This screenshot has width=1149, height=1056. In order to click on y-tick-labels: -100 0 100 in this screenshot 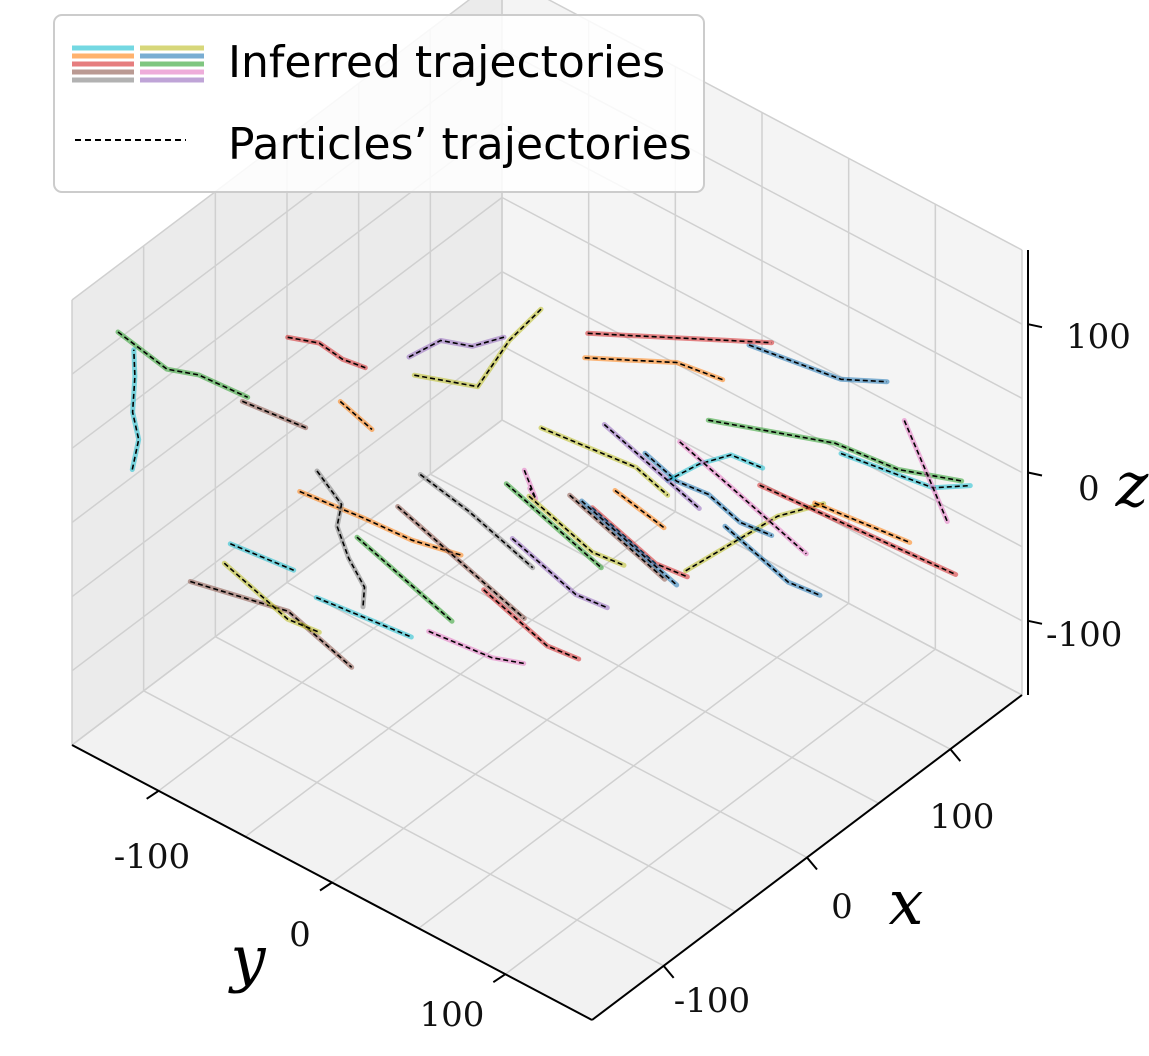, I will do `click(299, 936)`.